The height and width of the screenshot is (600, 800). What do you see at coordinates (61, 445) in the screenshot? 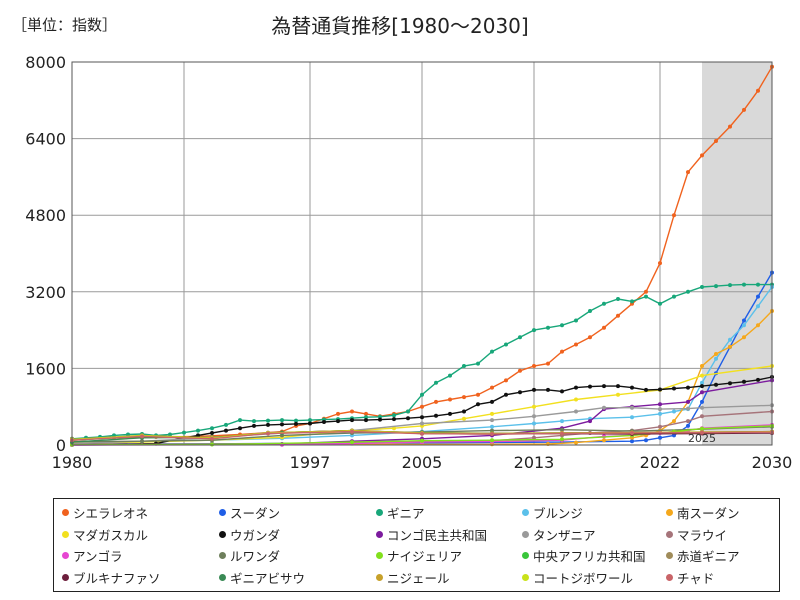
I see `y-tick-label: 0` at bounding box center [61, 445].